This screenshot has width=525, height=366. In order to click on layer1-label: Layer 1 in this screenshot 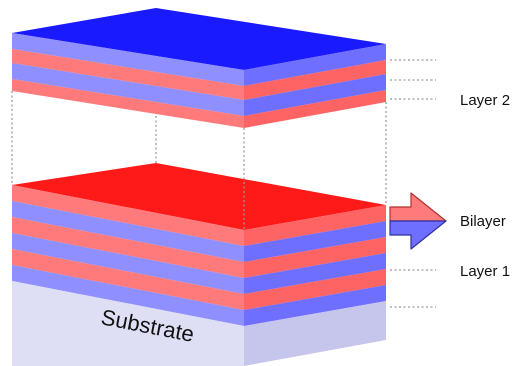, I will do `click(485, 271)`.